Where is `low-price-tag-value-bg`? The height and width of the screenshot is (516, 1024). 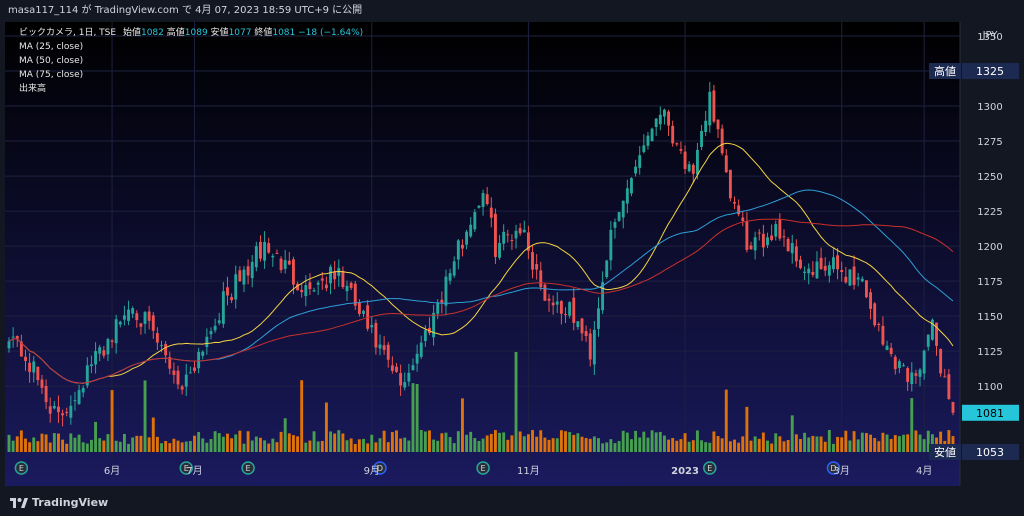
low-price-tag-value-bg is located at coordinates (990, 452).